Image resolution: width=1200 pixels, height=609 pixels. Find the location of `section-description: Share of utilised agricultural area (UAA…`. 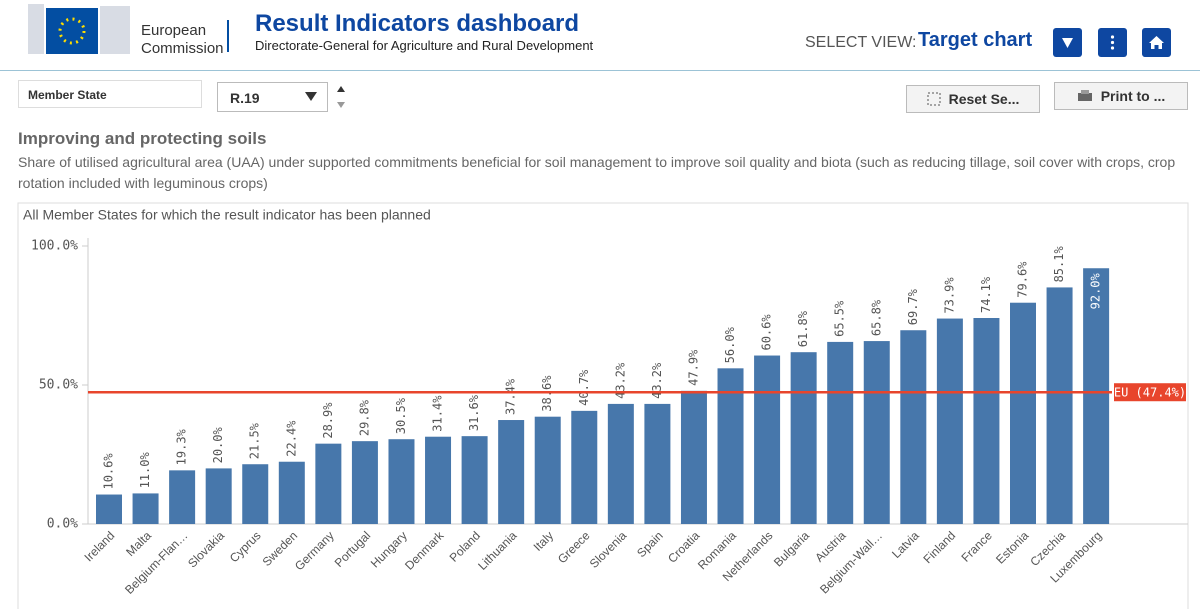

section-description: Share of utilised agricultural area (UAA… is located at coordinates (597, 172).